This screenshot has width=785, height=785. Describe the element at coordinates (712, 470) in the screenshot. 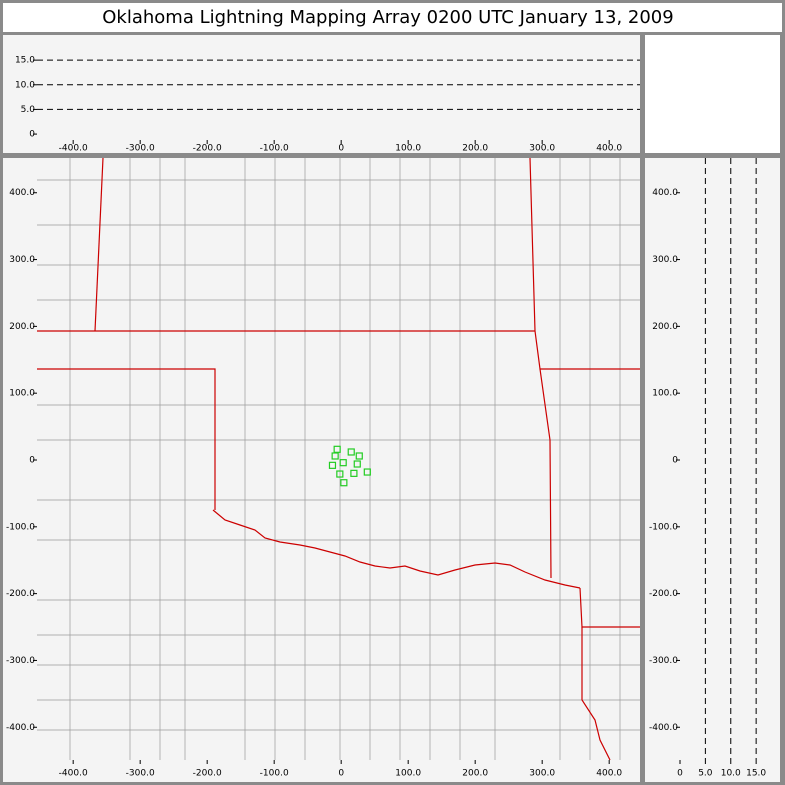

I see `side-panel` at that location.